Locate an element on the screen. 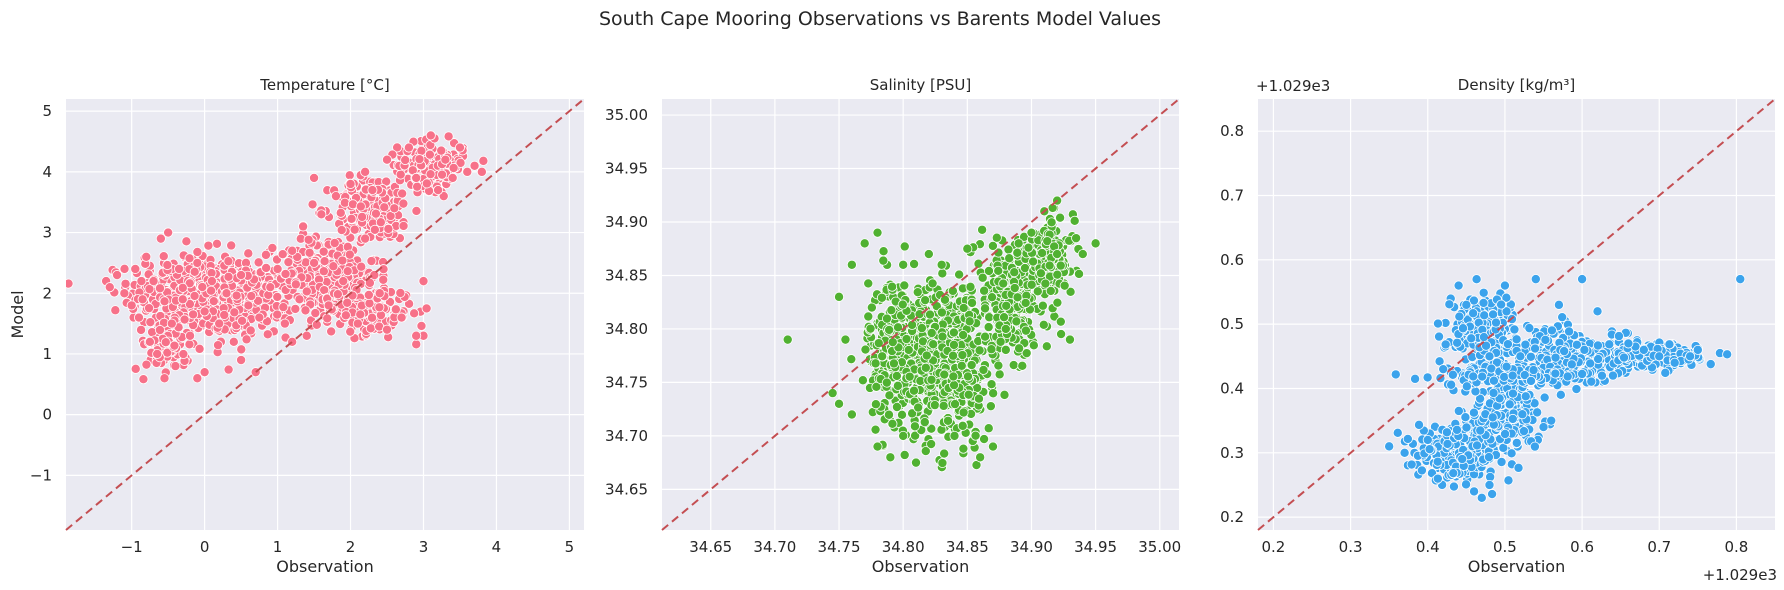 The height and width of the screenshot is (590, 1784). x-tick-label: 0.3 is located at coordinates (1351, 547).